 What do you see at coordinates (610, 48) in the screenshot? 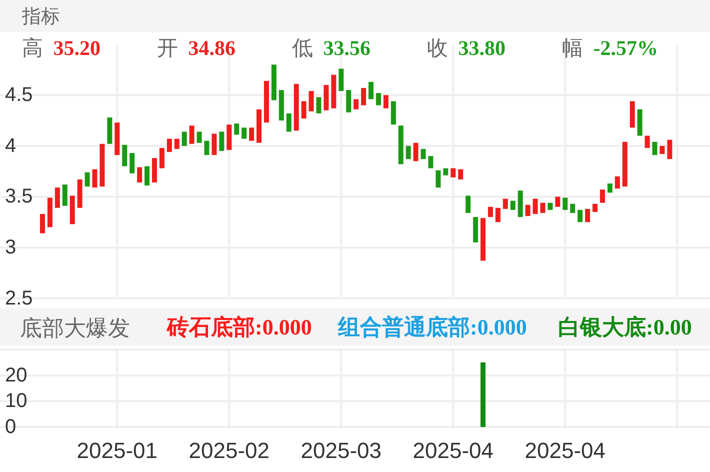
I see `annotation: 幅 -2.57%` at bounding box center [610, 48].